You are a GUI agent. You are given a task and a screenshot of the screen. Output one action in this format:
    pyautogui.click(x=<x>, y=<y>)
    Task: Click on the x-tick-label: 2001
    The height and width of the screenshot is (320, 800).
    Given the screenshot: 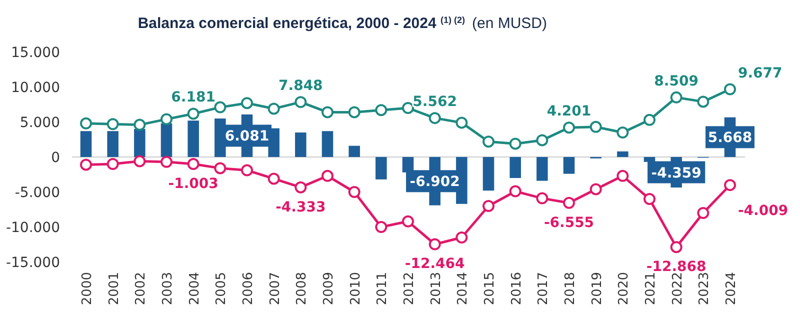 What is the action you would take?
    pyautogui.click(x=114, y=289)
    